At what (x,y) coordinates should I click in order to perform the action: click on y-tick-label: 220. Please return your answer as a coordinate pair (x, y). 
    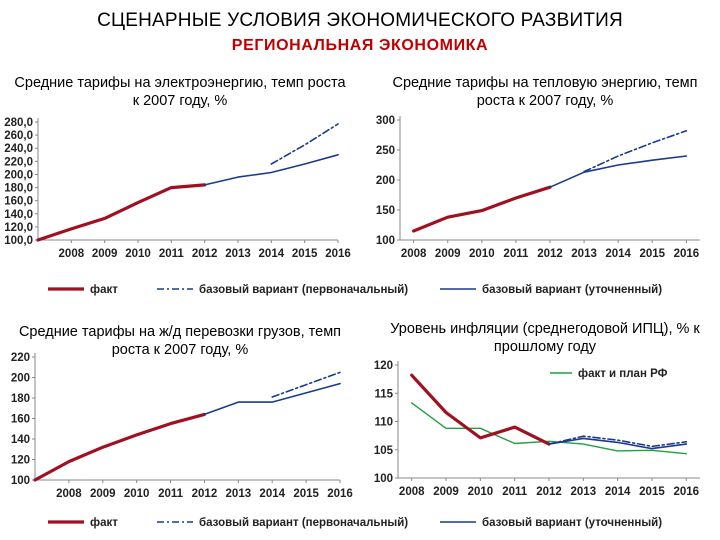
    Looking at the image, I should click on (20, 358).